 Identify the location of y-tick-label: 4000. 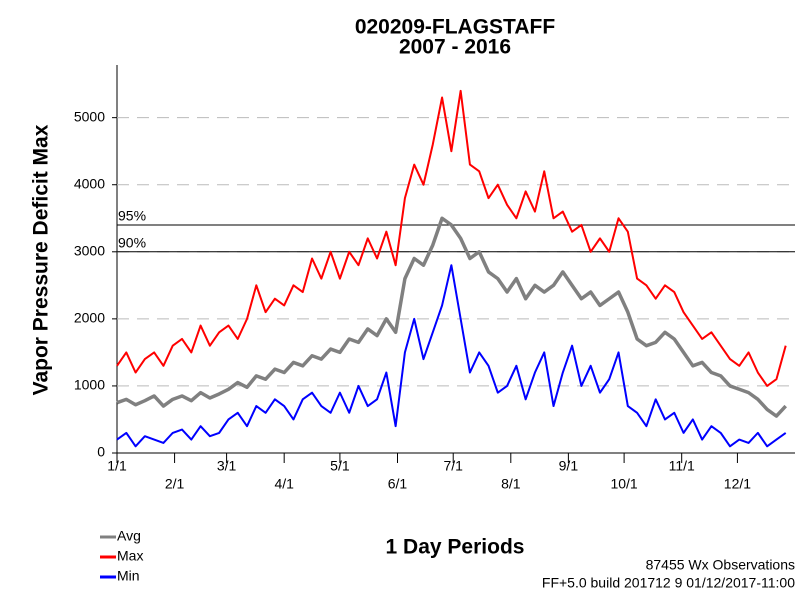
(89, 183).